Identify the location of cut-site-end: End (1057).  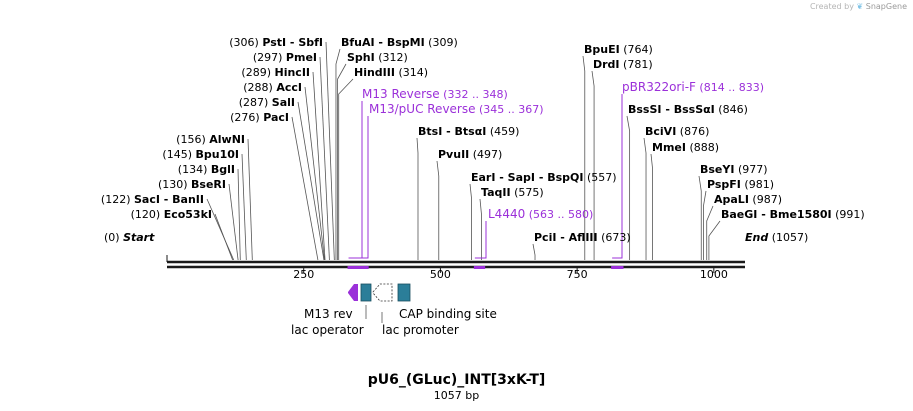
(776, 237).